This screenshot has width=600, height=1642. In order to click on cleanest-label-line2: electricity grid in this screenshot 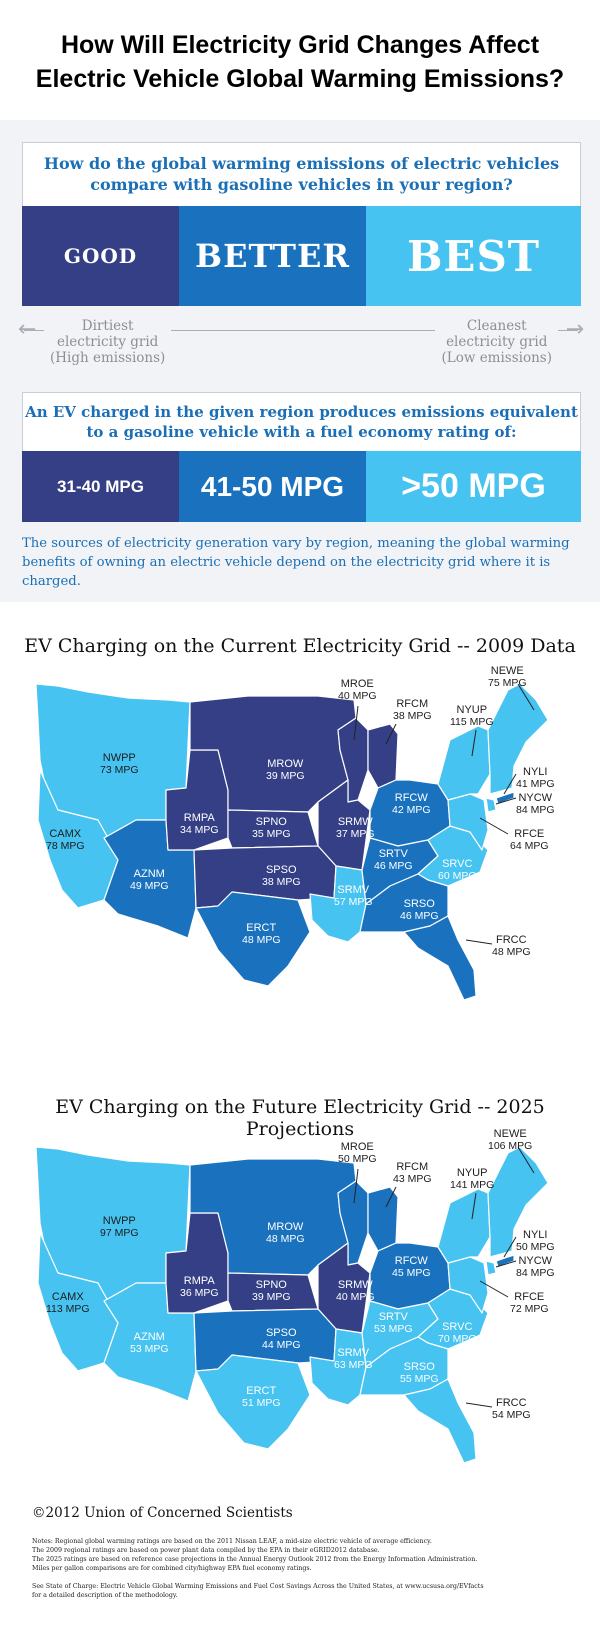, I will do `click(497, 342)`.